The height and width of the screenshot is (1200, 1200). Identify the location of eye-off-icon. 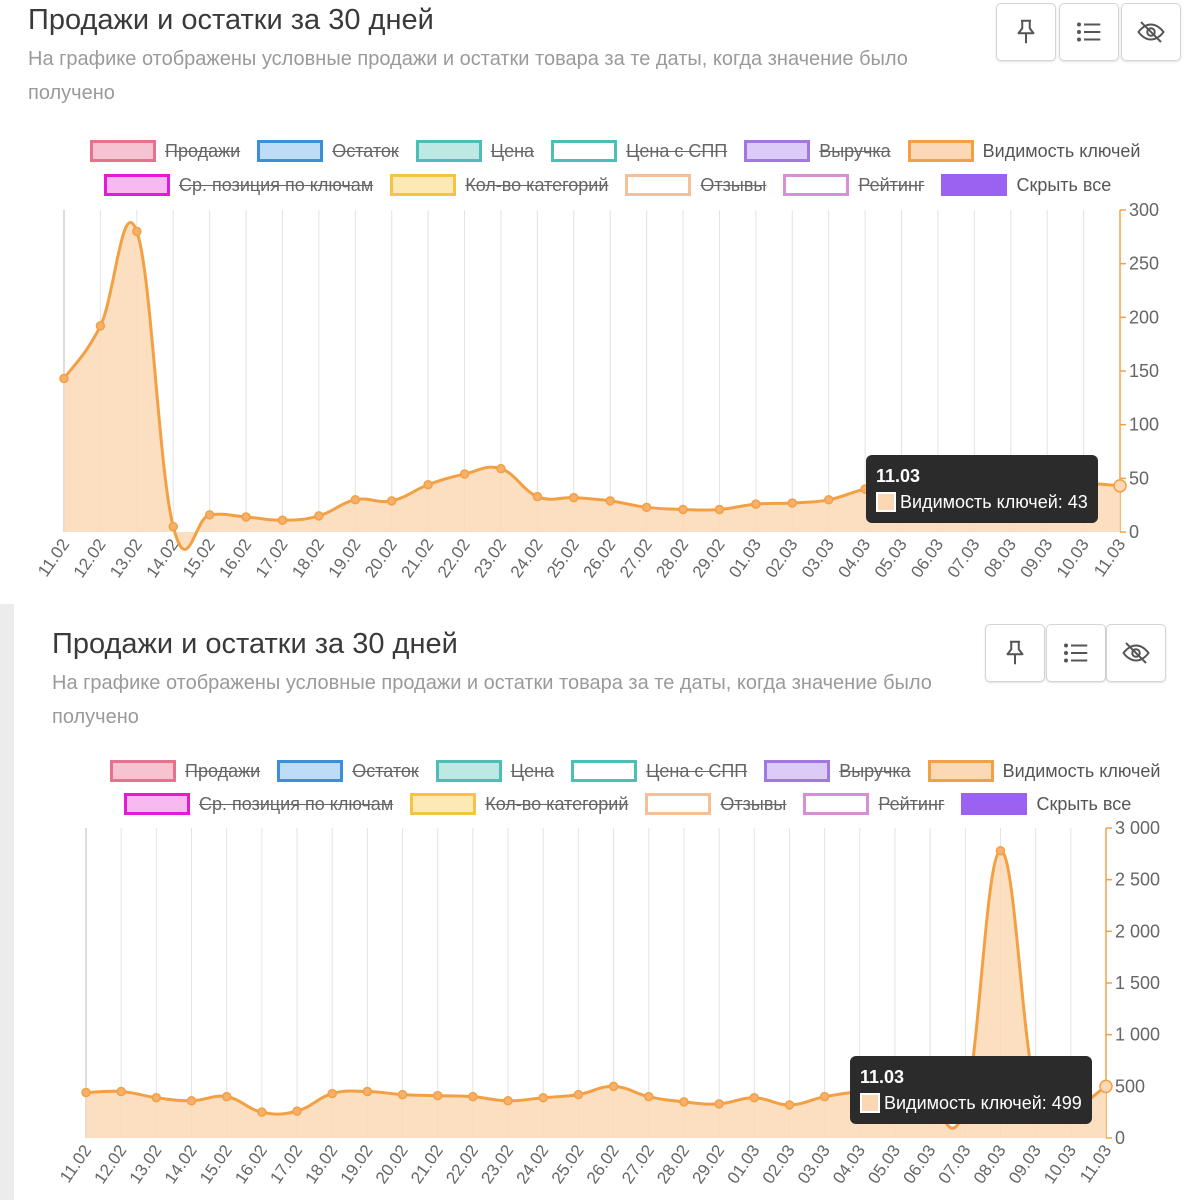
(1136, 653).